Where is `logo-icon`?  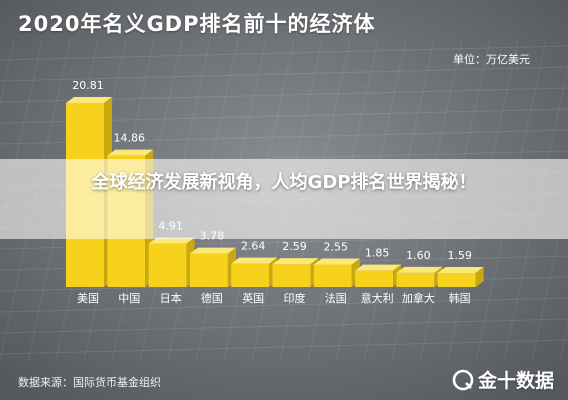 logo-icon is located at coordinates (463, 379).